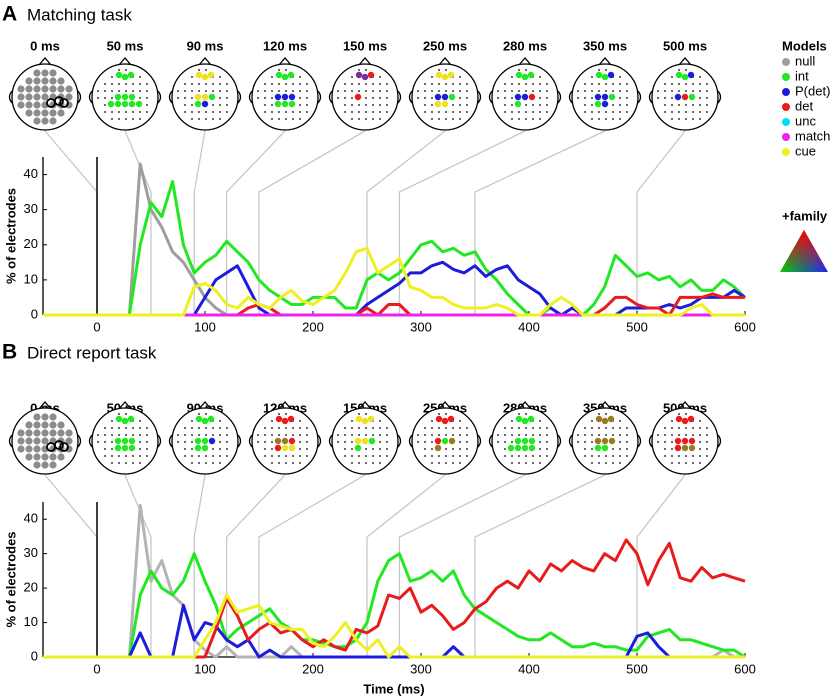 The height and width of the screenshot is (700, 837). What do you see at coordinates (45, 45) in the screenshot?
I see `topomap-time: 0 ms` at bounding box center [45, 45].